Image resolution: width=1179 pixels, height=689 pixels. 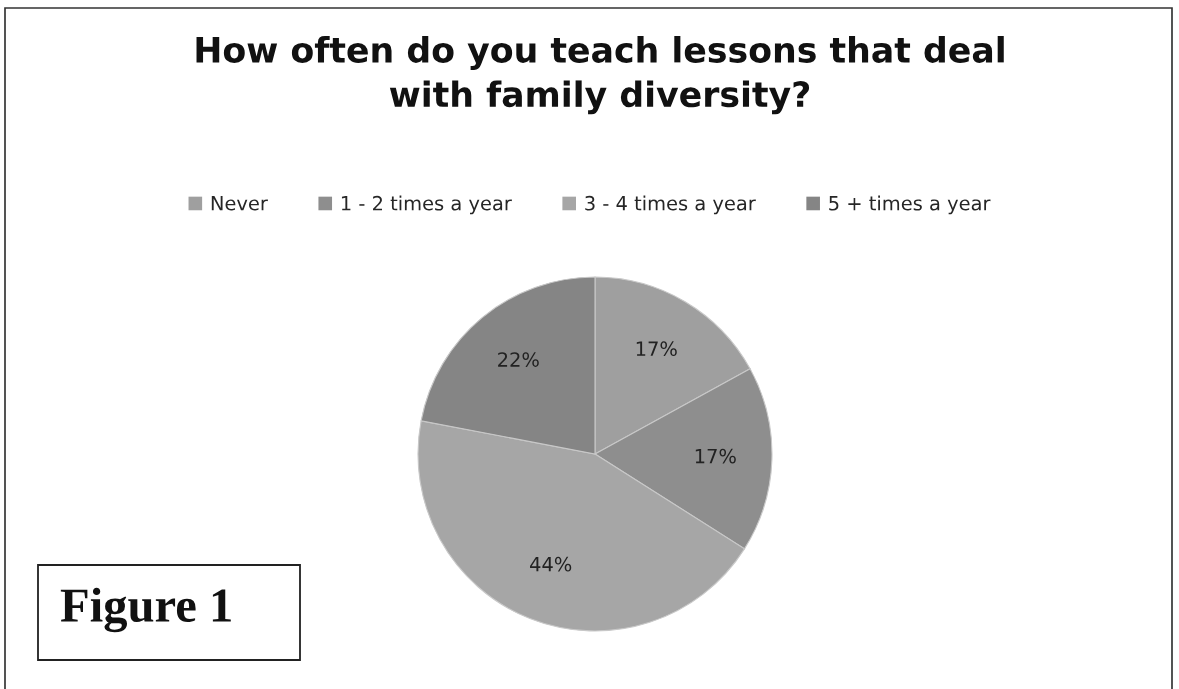 I want to click on data-label: 22%, so click(x=518, y=359).